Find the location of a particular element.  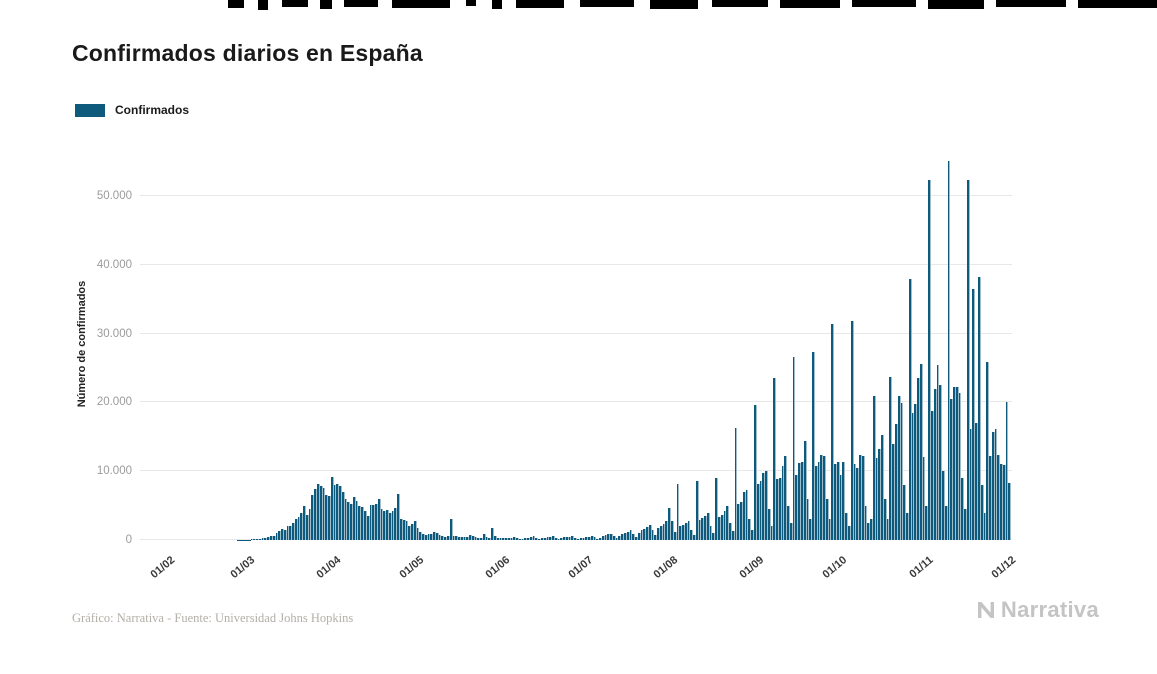

x-tick-label: 01/05 is located at coordinates (411, 567).